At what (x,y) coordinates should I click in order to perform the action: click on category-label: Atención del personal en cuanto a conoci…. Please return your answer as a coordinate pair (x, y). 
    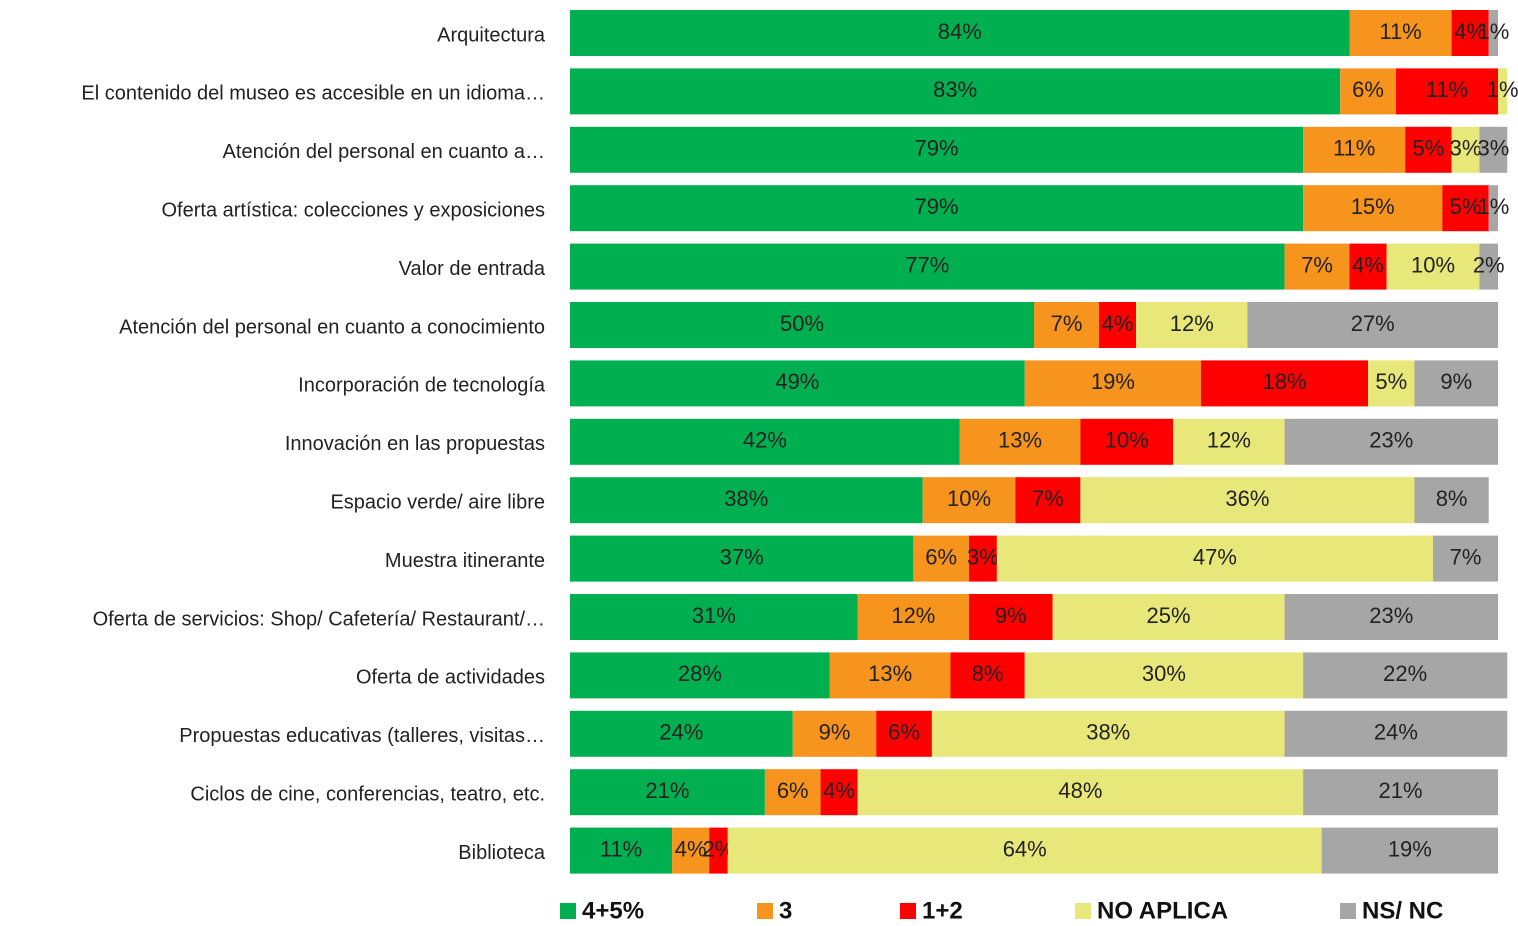
    Looking at the image, I should click on (332, 327).